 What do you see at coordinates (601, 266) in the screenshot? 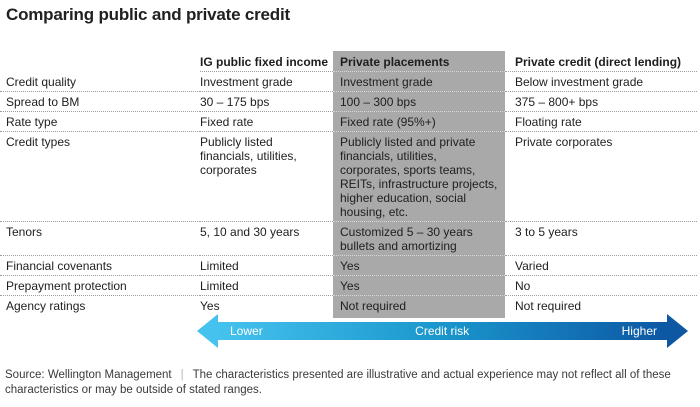
I see `cell-private-credit: Varied` at bounding box center [601, 266].